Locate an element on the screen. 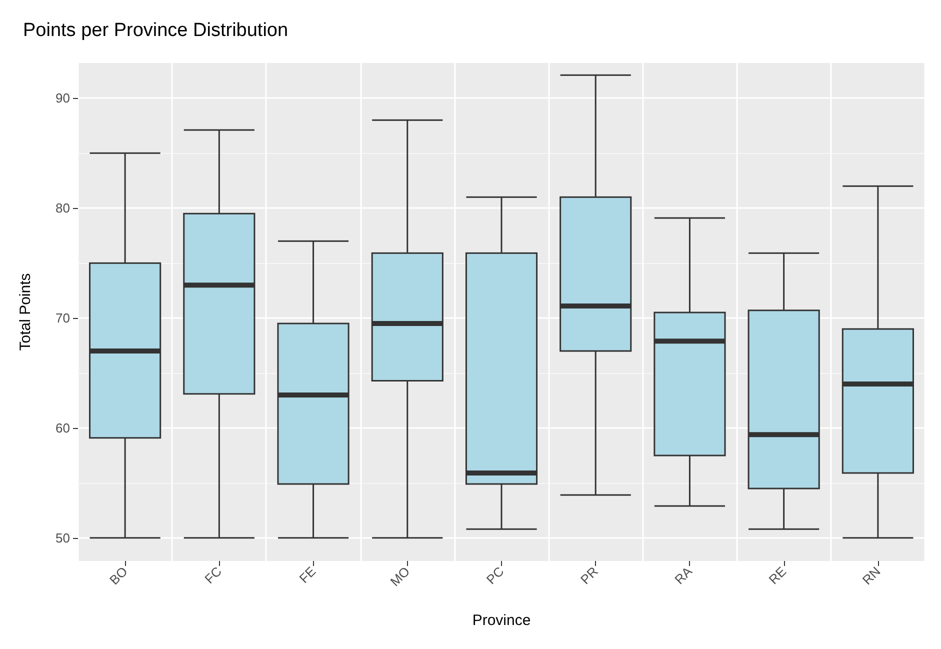 The height and width of the screenshot is (649, 941). y-tick-label: 90 is located at coordinates (63, 98).